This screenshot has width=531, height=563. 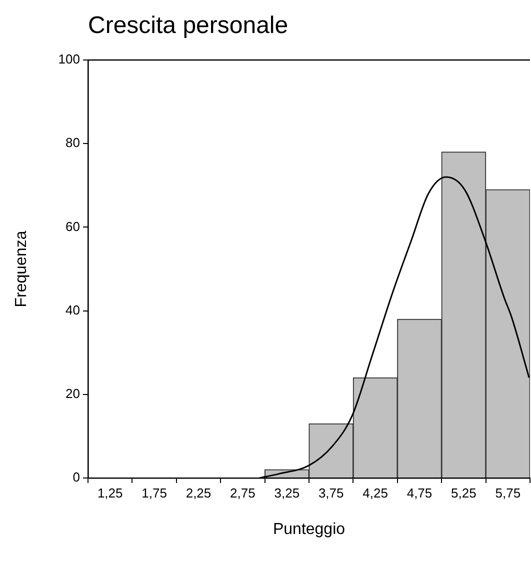 What do you see at coordinates (188, 26) in the screenshot?
I see `chart-title: Crescita personale` at bounding box center [188, 26].